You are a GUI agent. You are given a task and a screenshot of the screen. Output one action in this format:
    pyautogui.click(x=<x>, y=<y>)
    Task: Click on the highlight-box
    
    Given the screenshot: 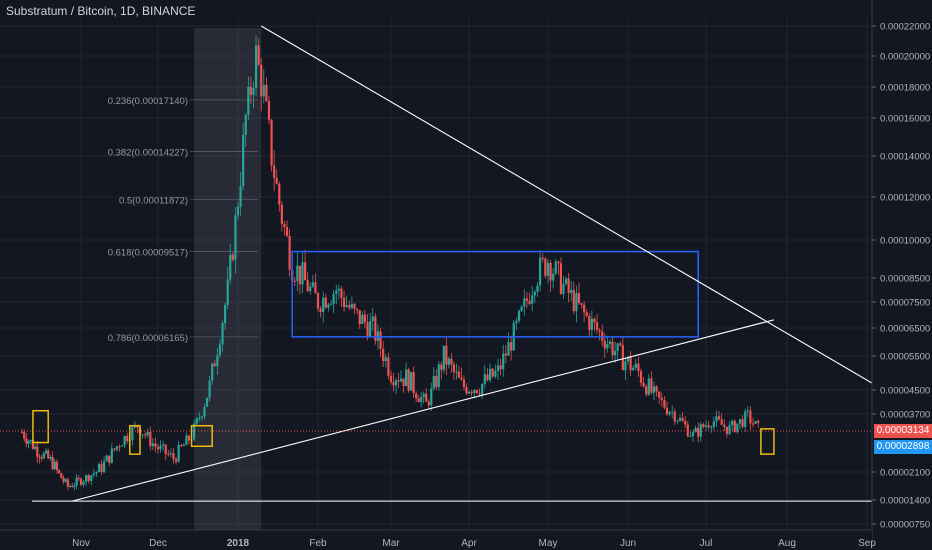 What is the action you would take?
    pyautogui.click(x=767, y=441)
    